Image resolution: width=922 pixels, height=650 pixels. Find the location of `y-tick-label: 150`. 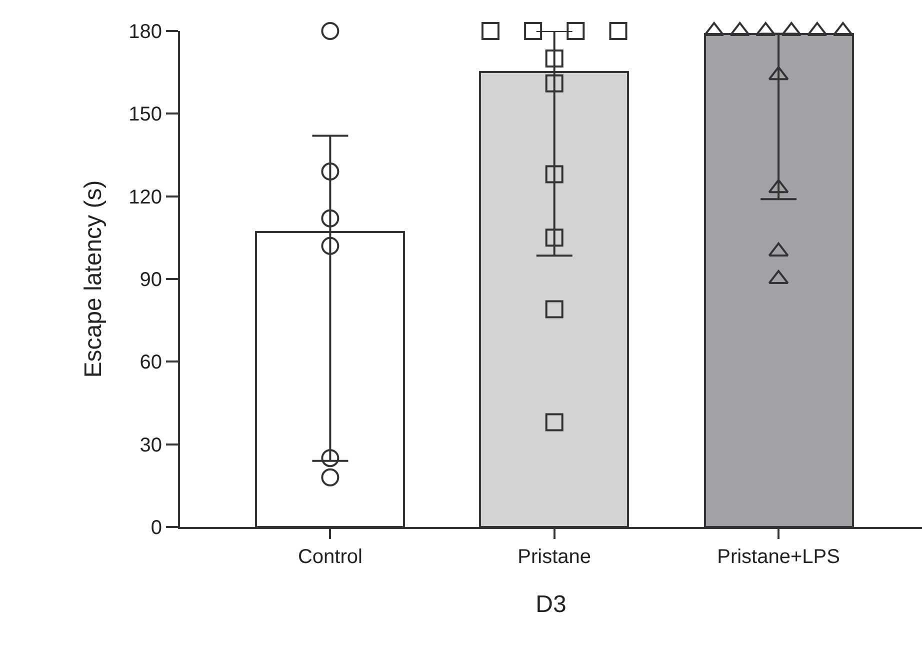

y-tick-label: 150 is located at coordinates (145, 115).